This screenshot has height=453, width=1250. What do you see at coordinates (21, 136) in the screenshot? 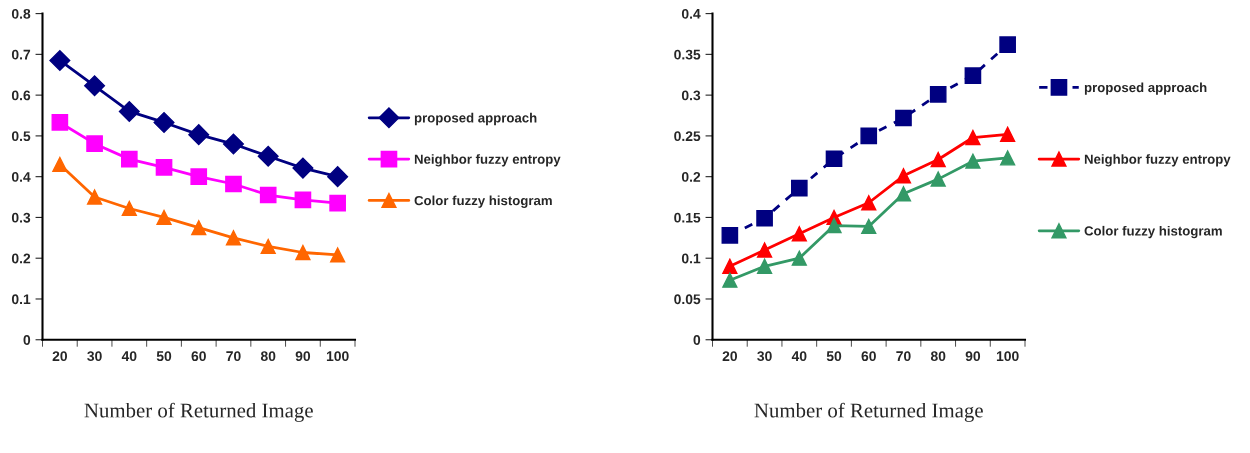
I see `y-tick-label: 0.5` at bounding box center [21, 136].